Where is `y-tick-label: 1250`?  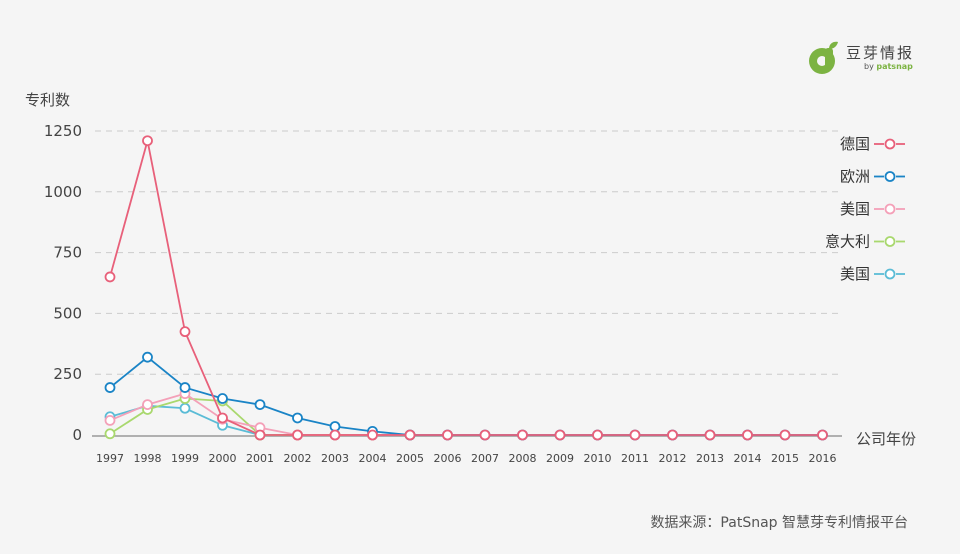
y-tick-label: 1250 is located at coordinates (63, 131).